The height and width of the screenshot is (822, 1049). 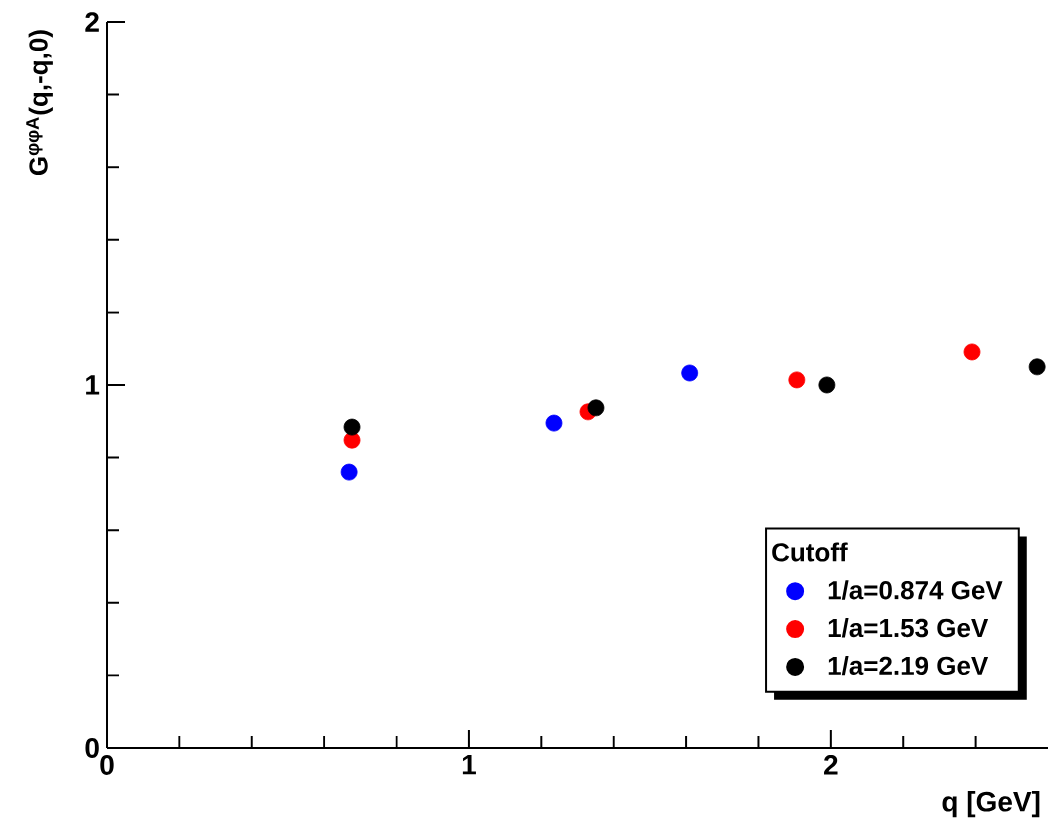 What do you see at coordinates (469, 765) in the screenshot?
I see `x-tick-label: 1` at bounding box center [469, 765].